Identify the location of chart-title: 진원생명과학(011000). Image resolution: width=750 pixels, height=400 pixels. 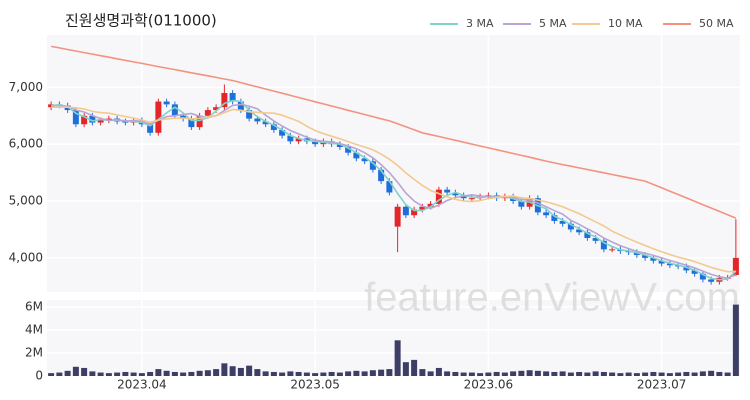
(141, 21).